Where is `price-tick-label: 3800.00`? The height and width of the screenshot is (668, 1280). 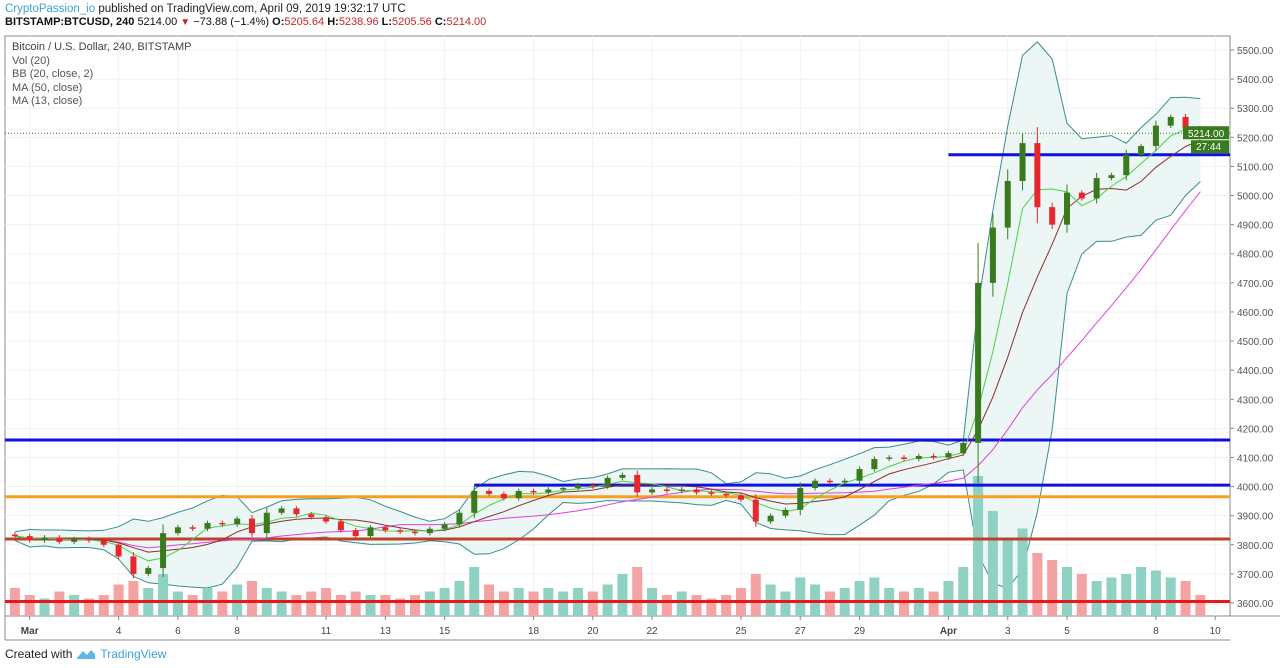
price-tick-label: 3800.00 is located at coordinates (1255, 546).